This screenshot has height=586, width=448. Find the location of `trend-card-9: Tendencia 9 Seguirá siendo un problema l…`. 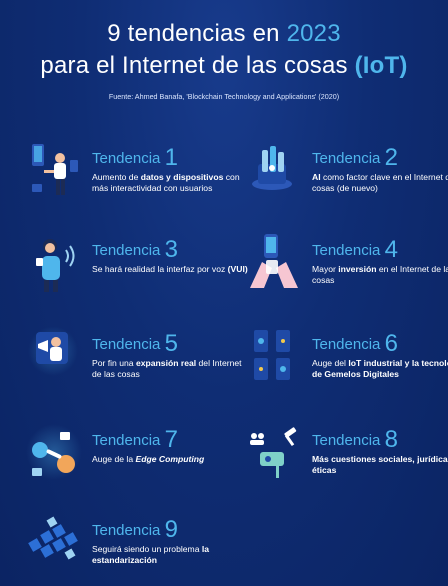

trend-card-9: Tendencia 9 Seguirá siendo un problema l… is located at coordinates (131, 549).